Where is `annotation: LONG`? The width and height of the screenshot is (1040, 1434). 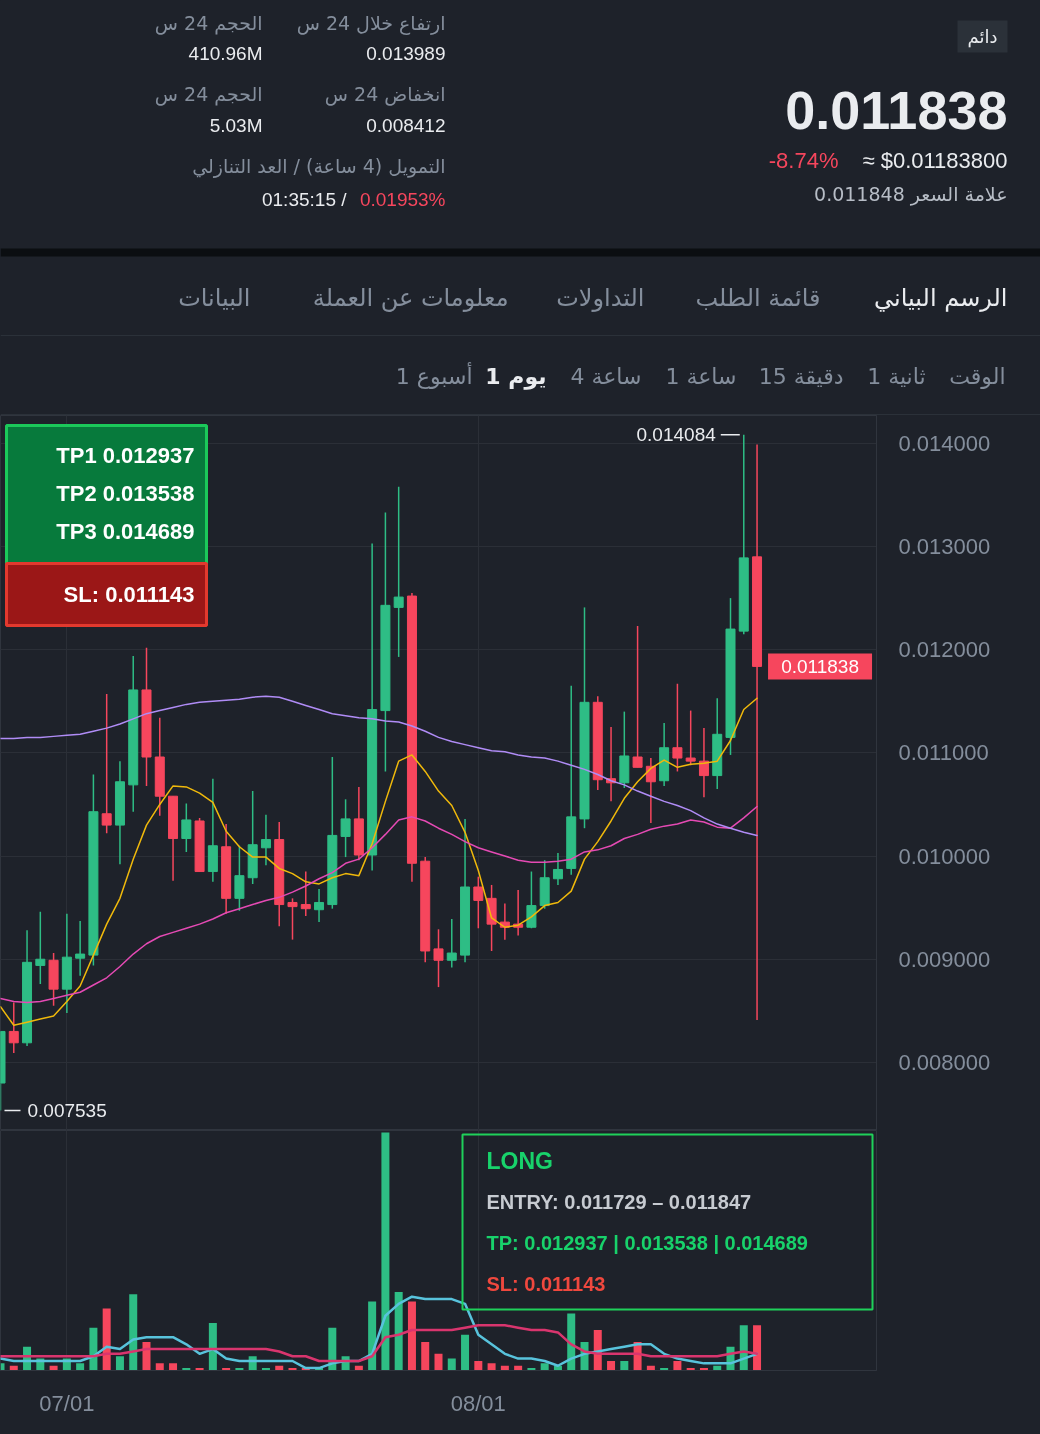 annotation: LONG is located at coordinates (519, 1160).